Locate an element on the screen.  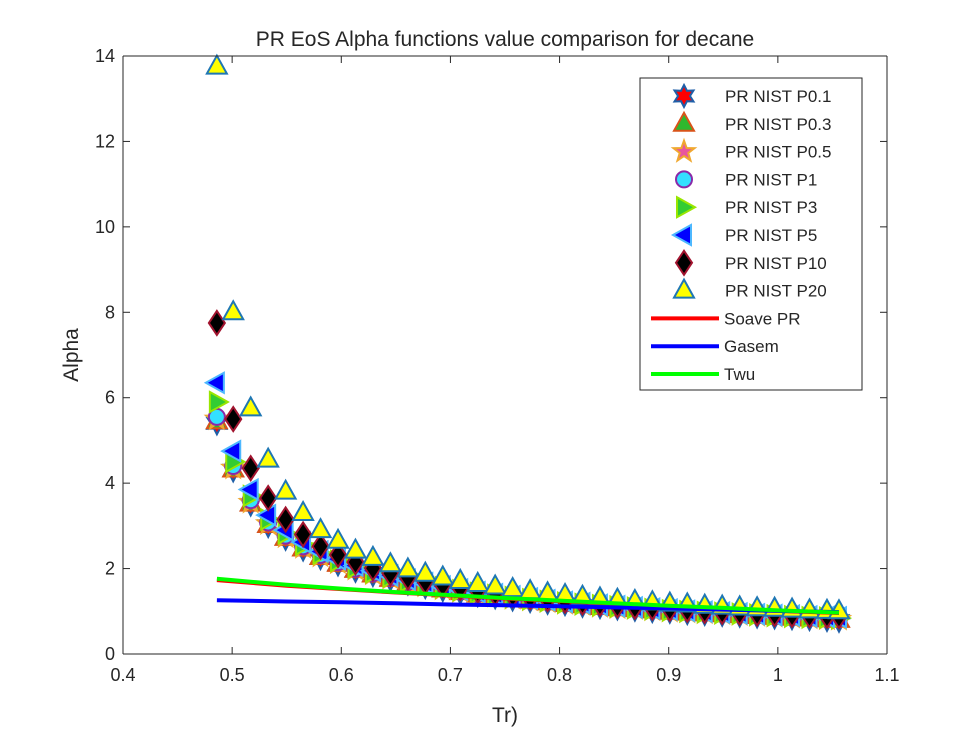
y-tick-label: 14 is located at coordinates (105, 56).